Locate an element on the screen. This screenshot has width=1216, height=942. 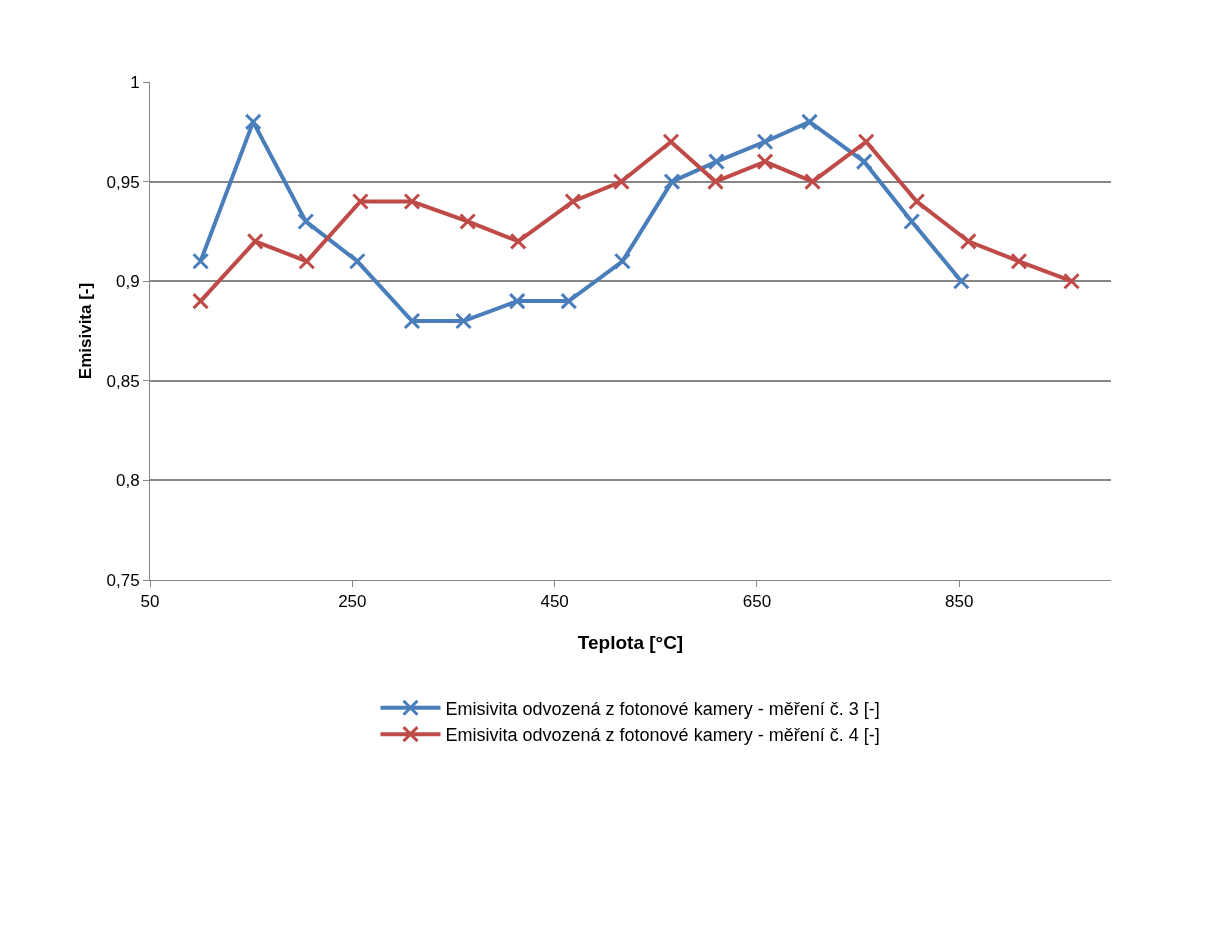
x-tick-label: 850 is located at coordinates (959, 602).